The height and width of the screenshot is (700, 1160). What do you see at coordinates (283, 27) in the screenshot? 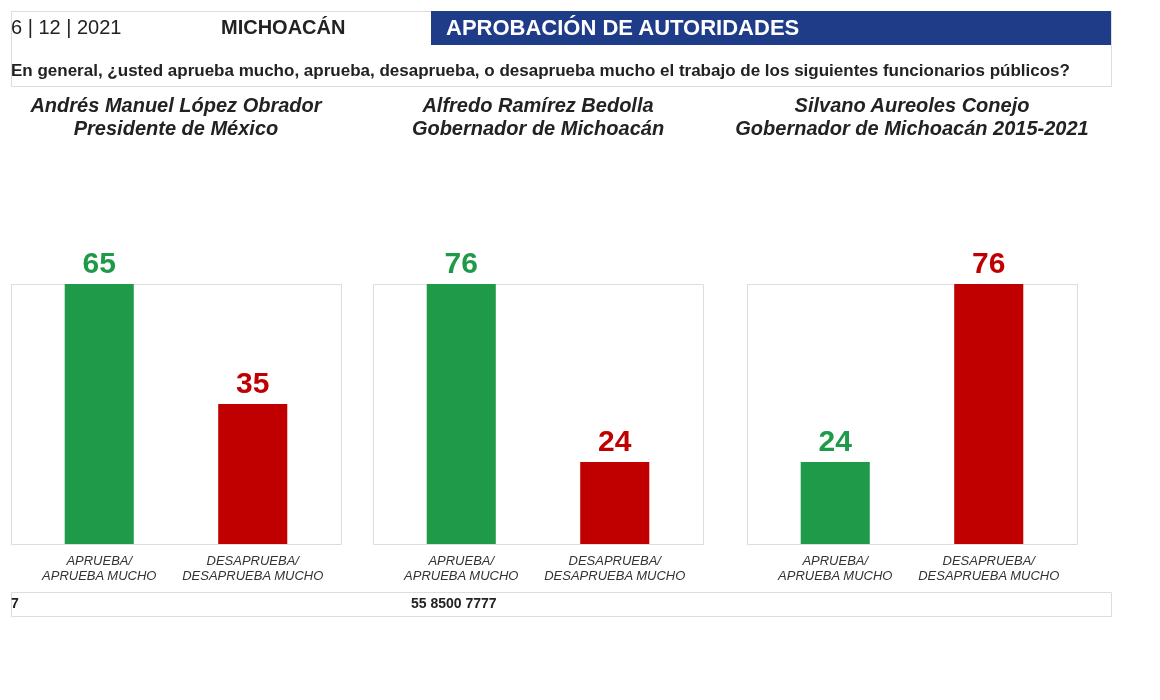
I see `text: MICHOACÁN` at bounding box center [283, 27].